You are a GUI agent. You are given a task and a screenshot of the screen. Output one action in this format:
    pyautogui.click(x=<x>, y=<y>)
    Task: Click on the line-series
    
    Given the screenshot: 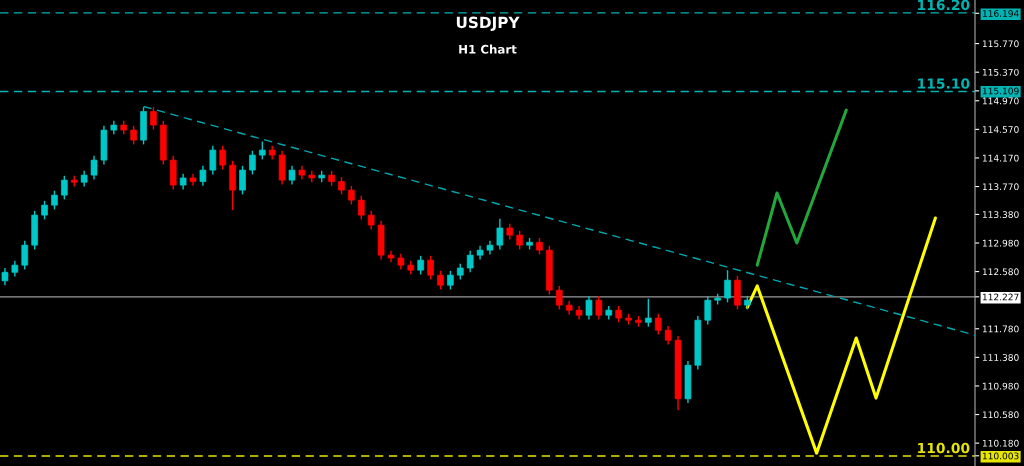 What is the action you would take?
    pyautogui.click(x=801, y=187)
    